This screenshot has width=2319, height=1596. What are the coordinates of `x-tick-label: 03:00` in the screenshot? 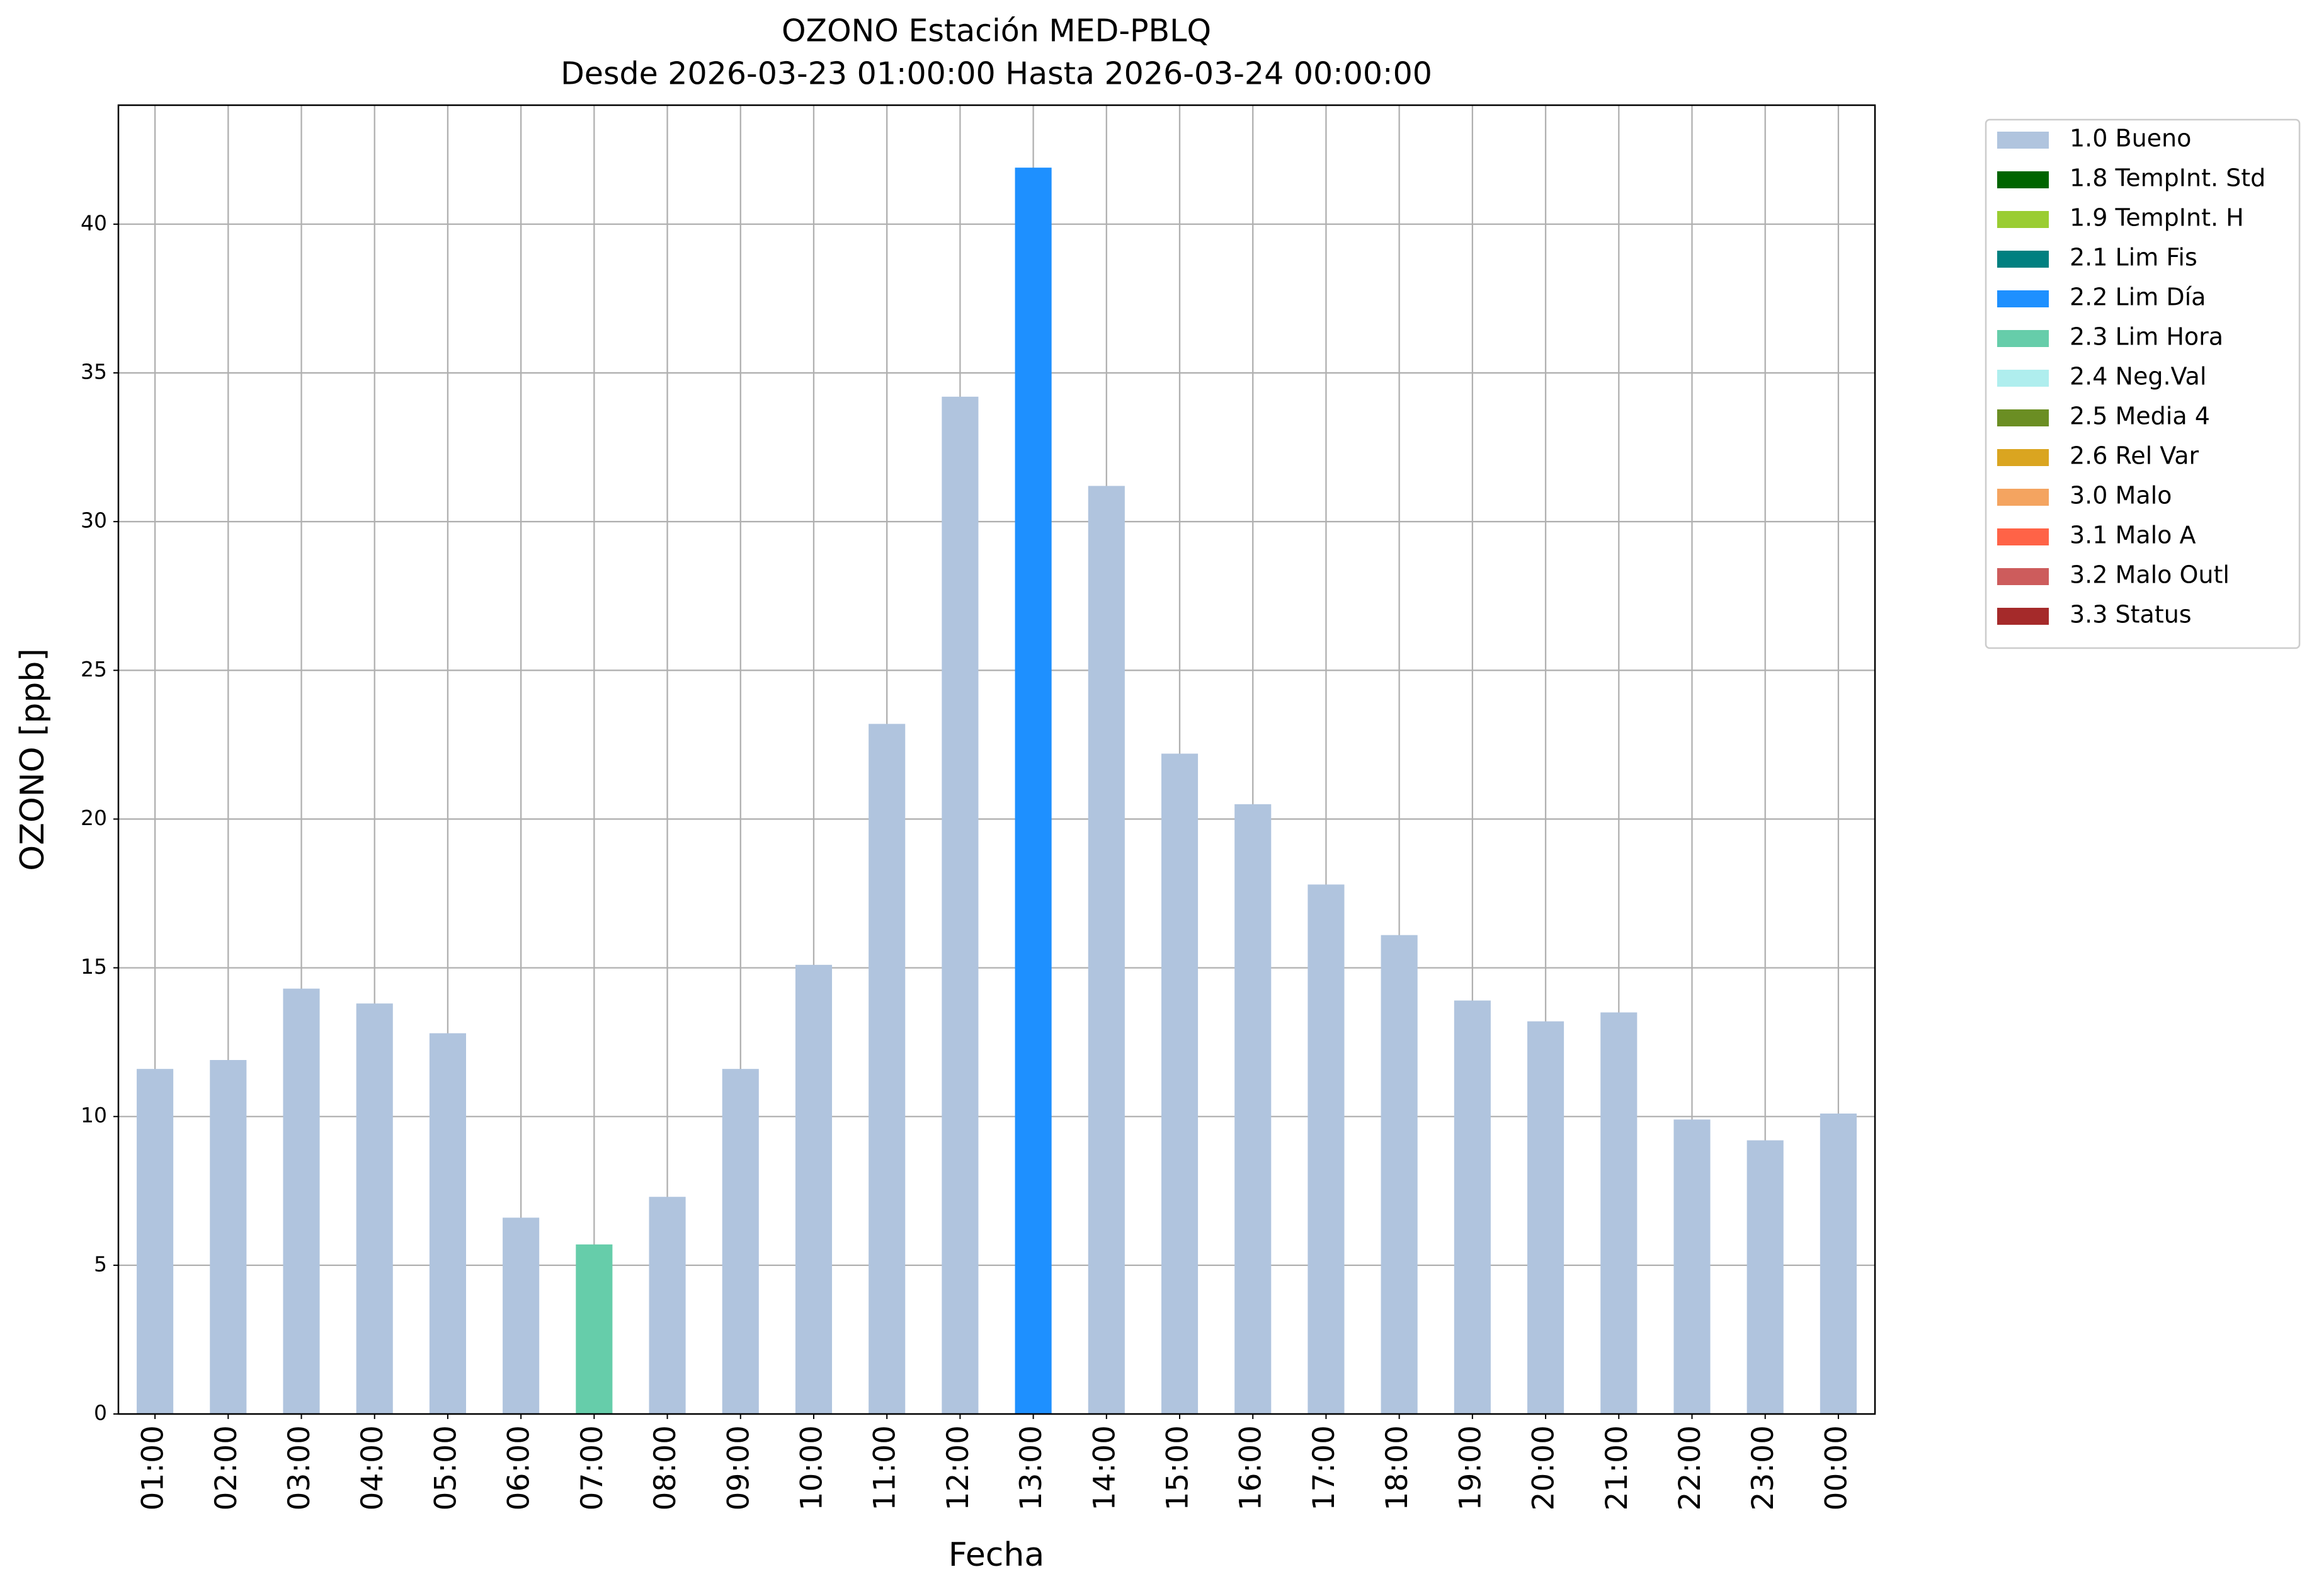 It's located at (299, 1467).